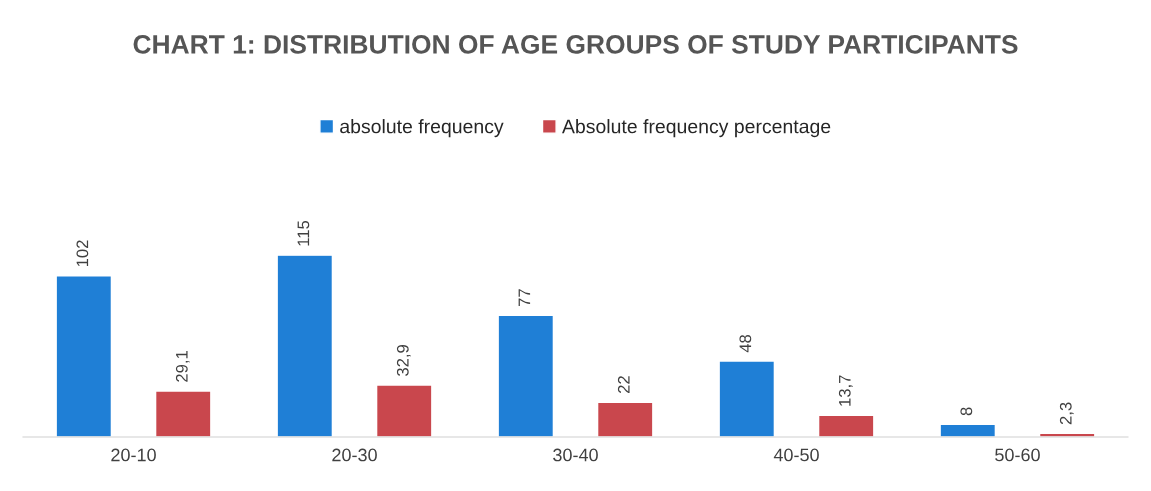 The width and height of the screenshot is (1151, 491). Describe the element at coordinates (354, 455) in the screenshot. I see `x-tick-label: 20-30` at that location.